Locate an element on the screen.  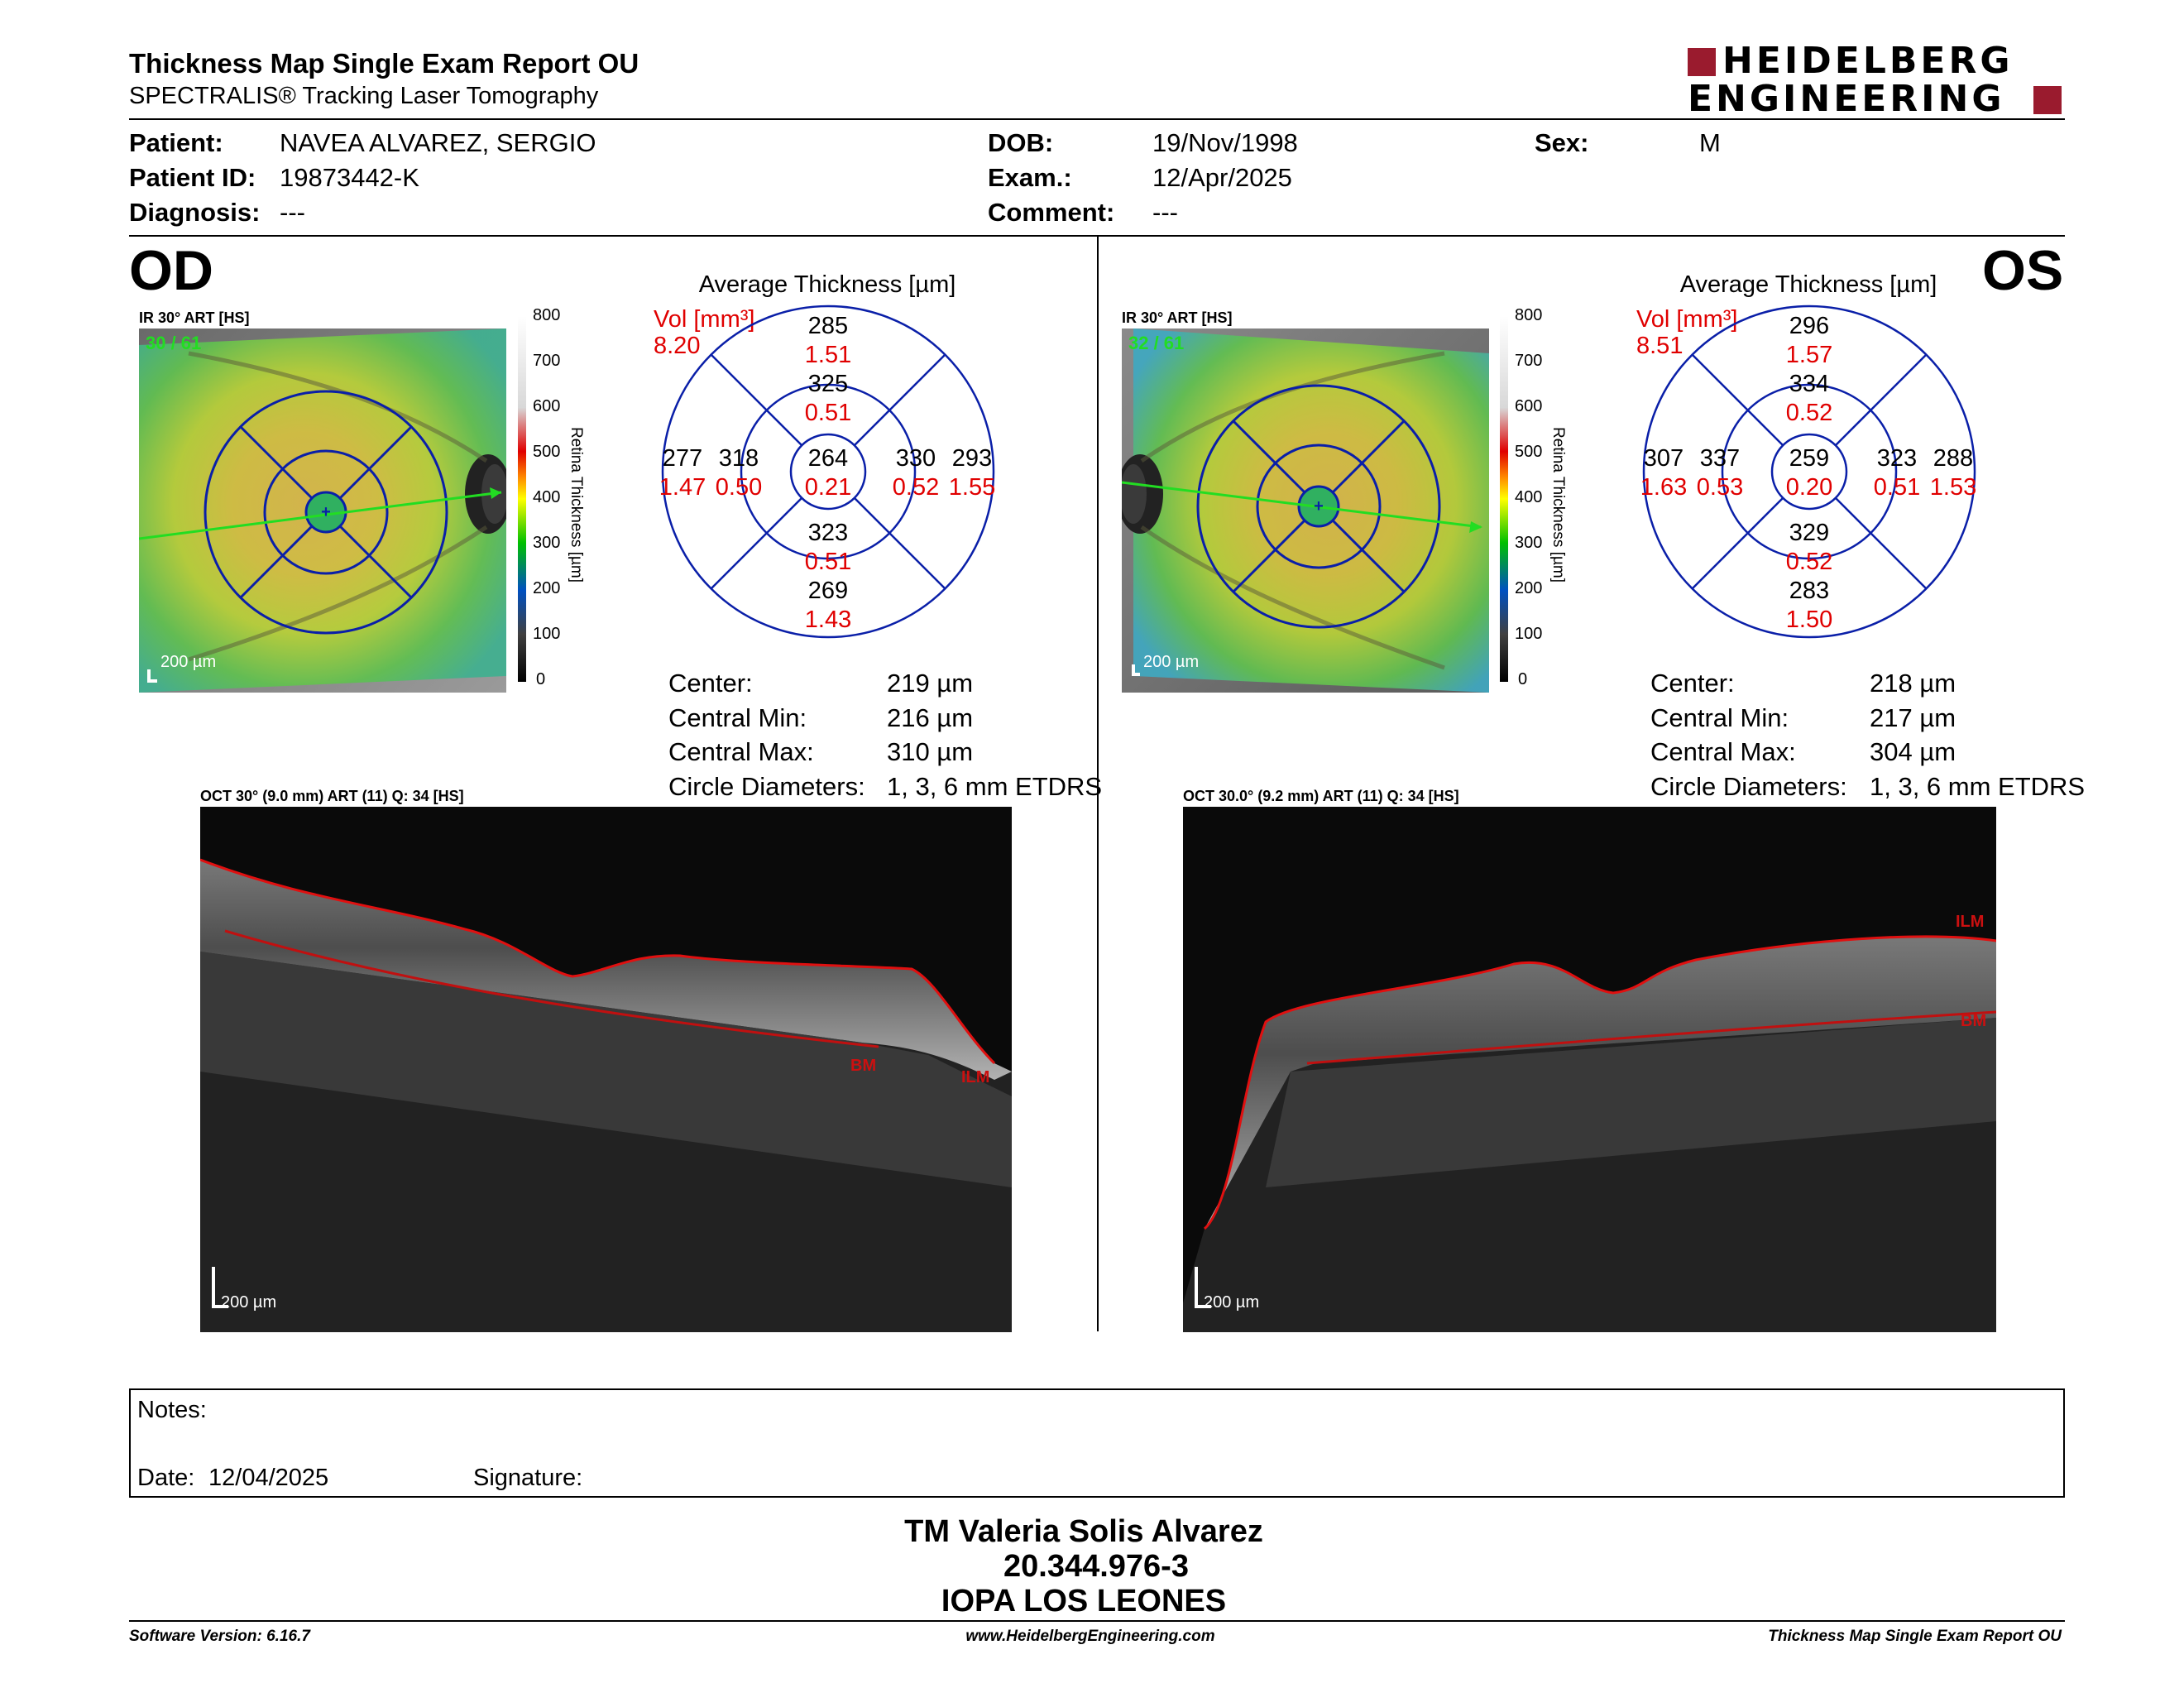
os-fundus-image: + 32 / 61 200 µm is located at coordinates (1303, 510).